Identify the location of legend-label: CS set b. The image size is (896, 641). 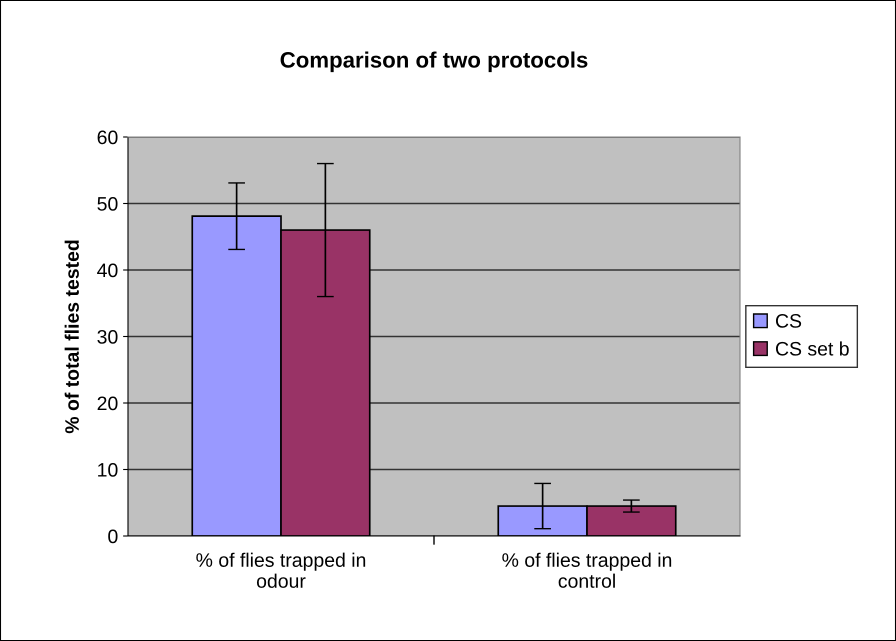
(812, 348).